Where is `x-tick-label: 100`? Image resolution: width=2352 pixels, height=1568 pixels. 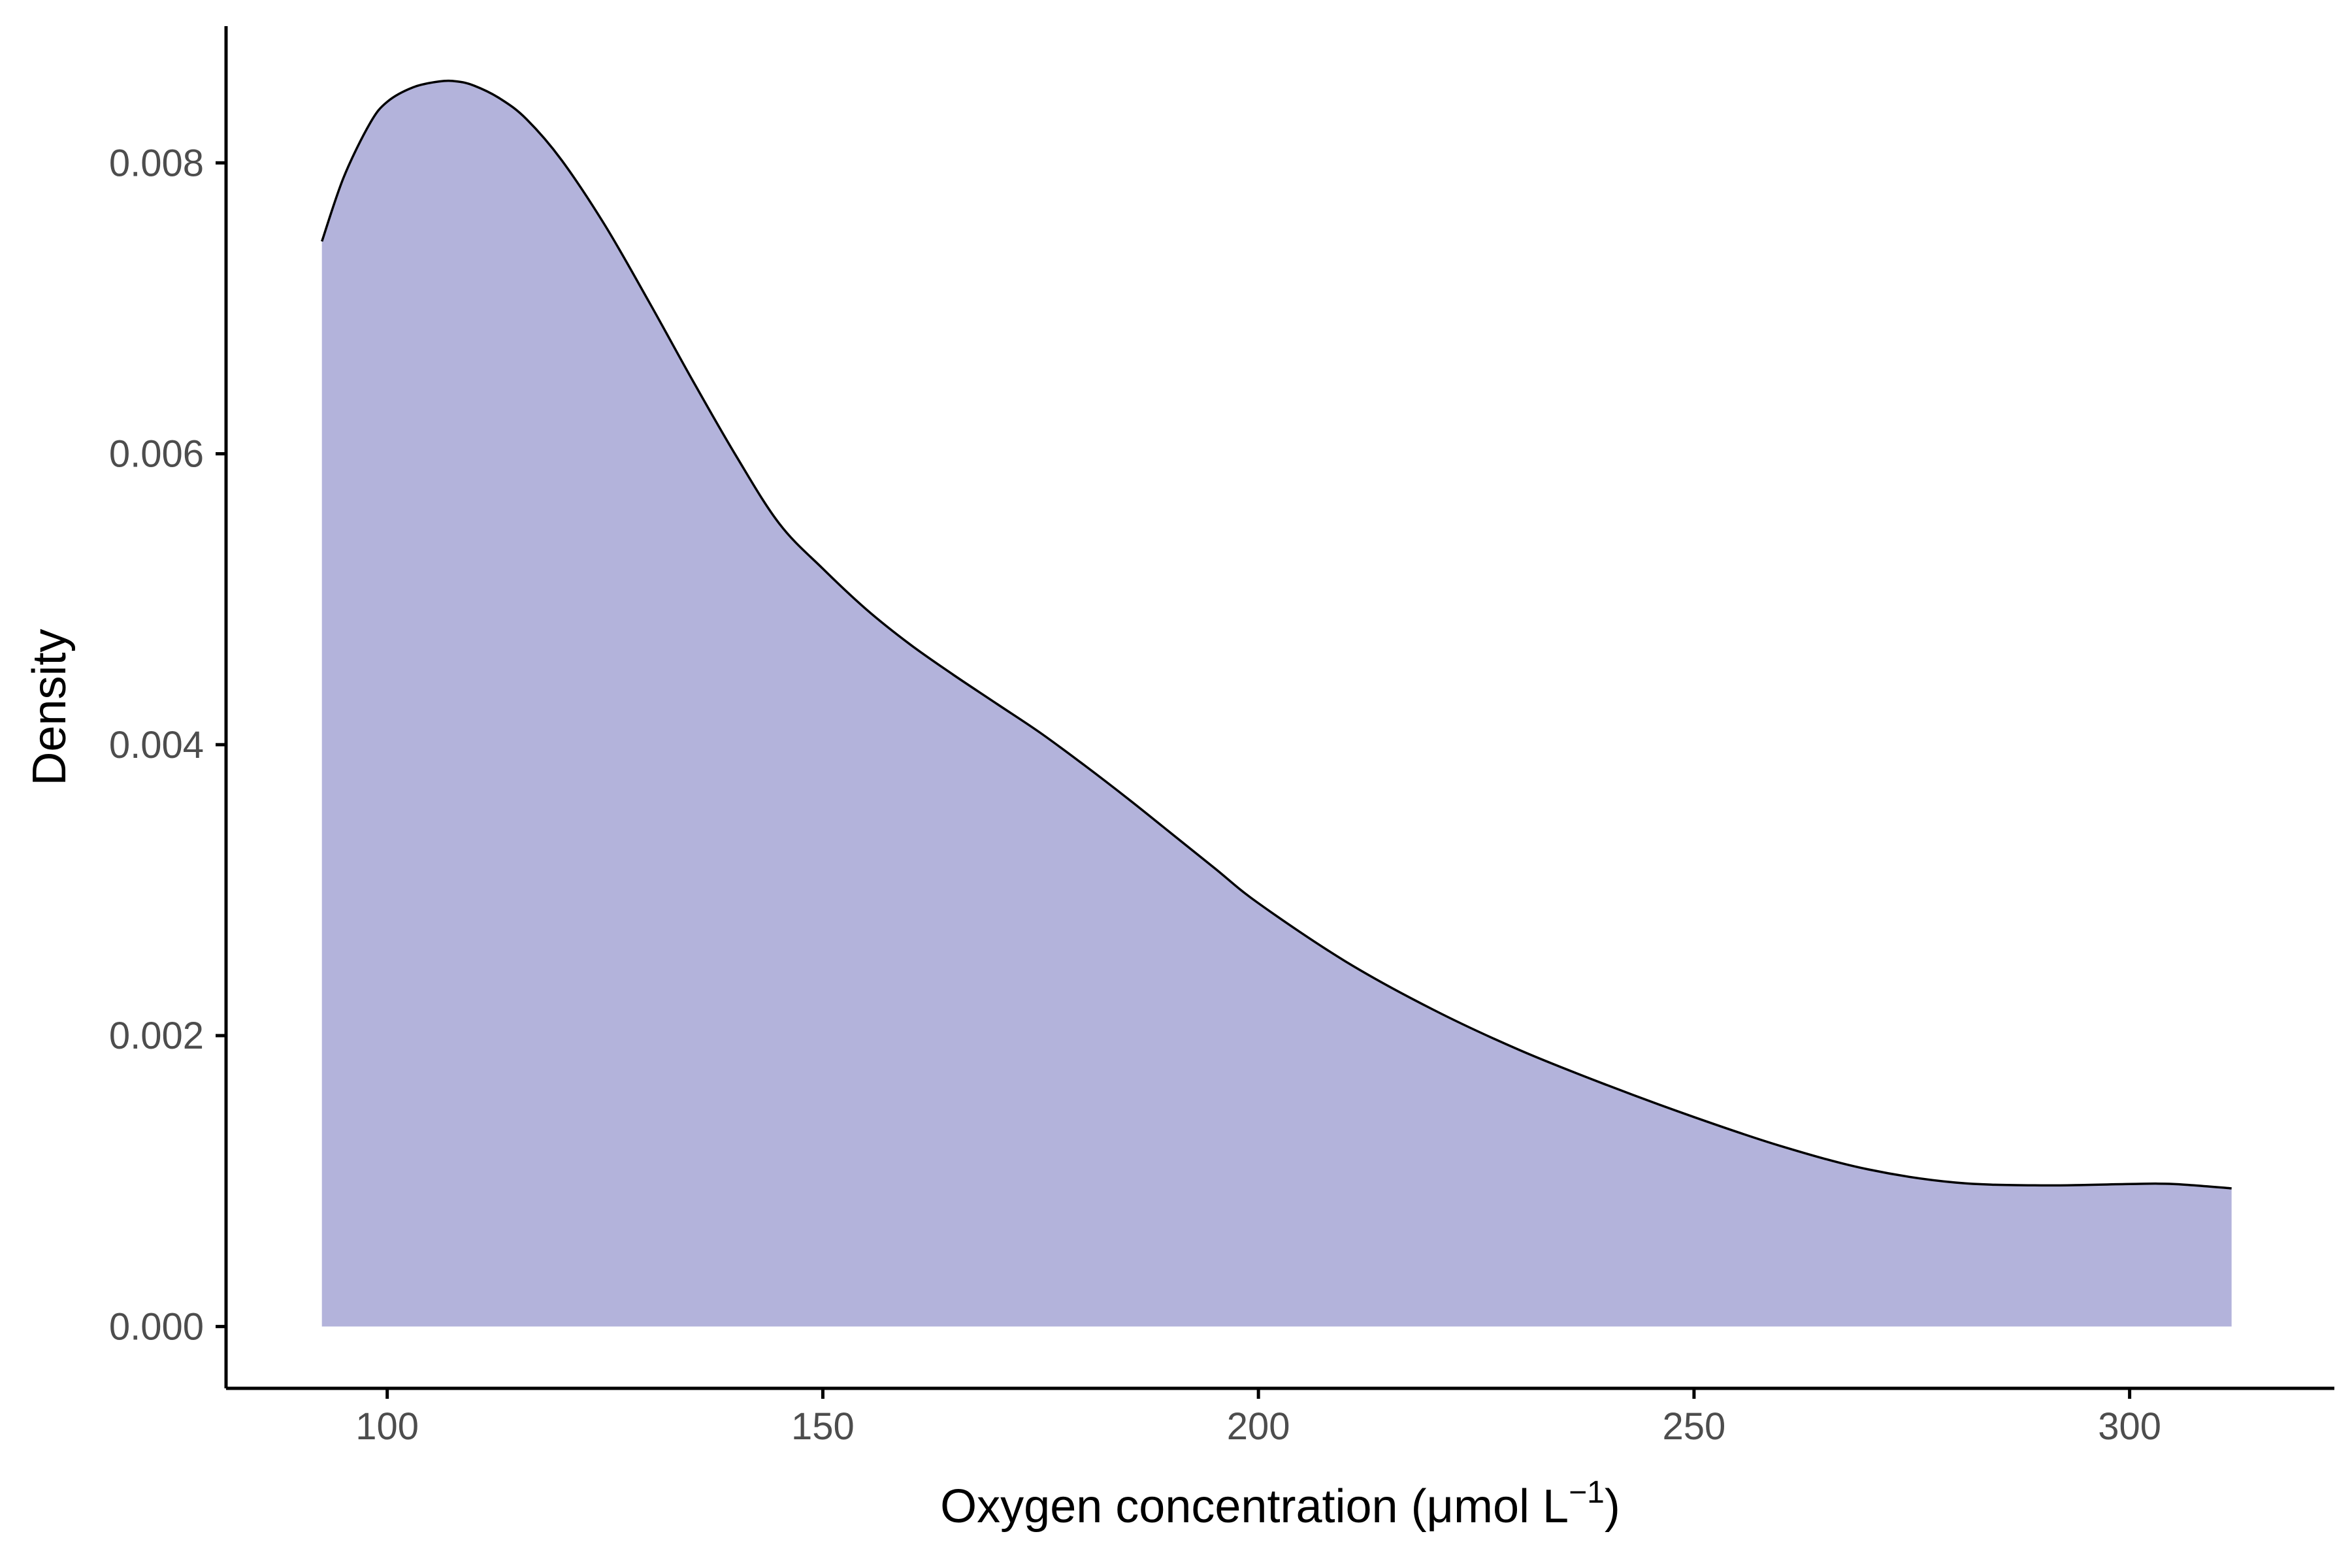 x-tick-label: 100 is located at coordinates (387, 1426).